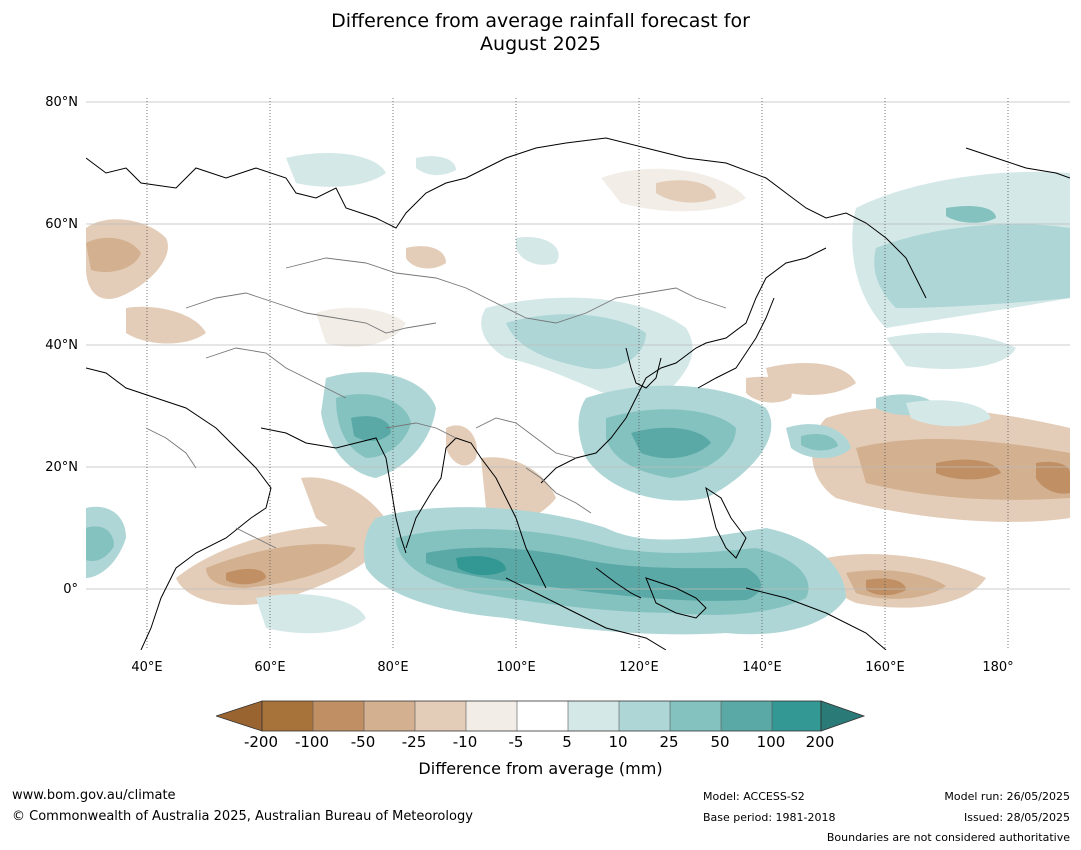 This screenshot has height=850, width=1081. I want to click on lat-label-80n: 80°N, so click(61, 102).